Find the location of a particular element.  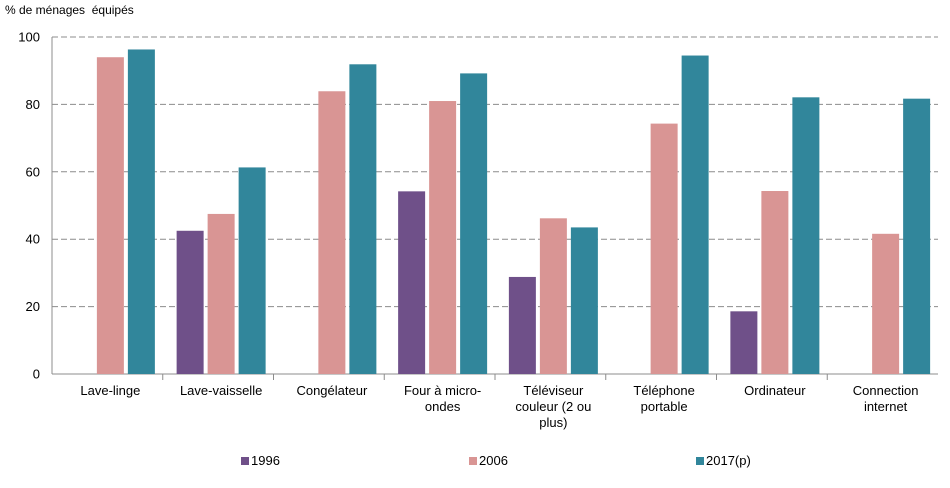

y-tick-label: 0 is located at coordinates (36, 374).